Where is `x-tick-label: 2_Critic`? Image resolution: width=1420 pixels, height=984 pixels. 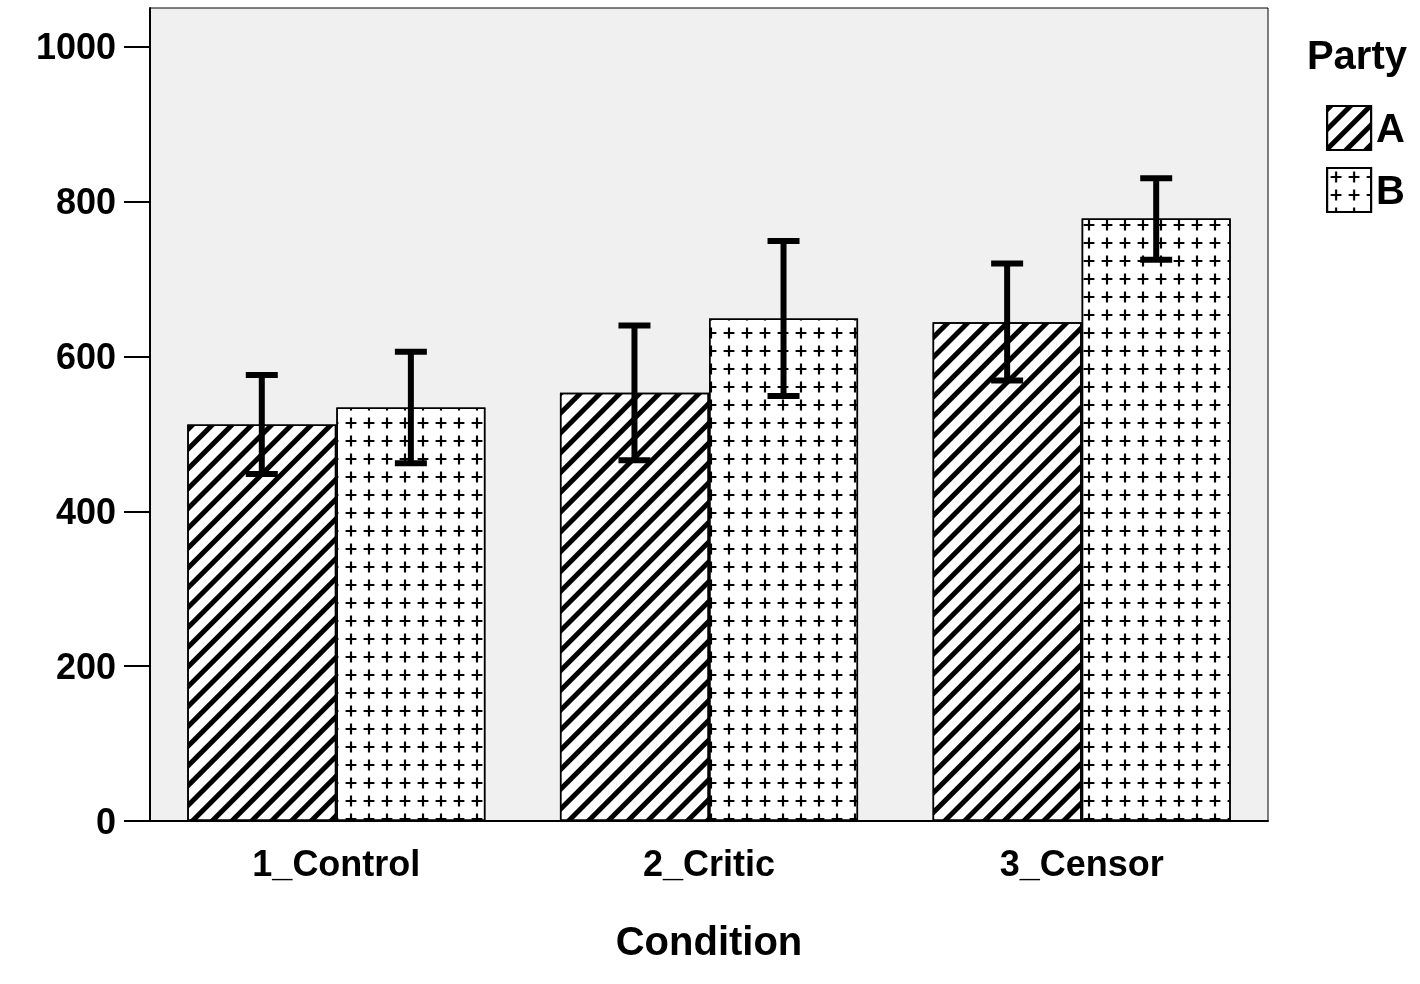
x-tick-label: 2_Critic is located at coordinates (709, 863).